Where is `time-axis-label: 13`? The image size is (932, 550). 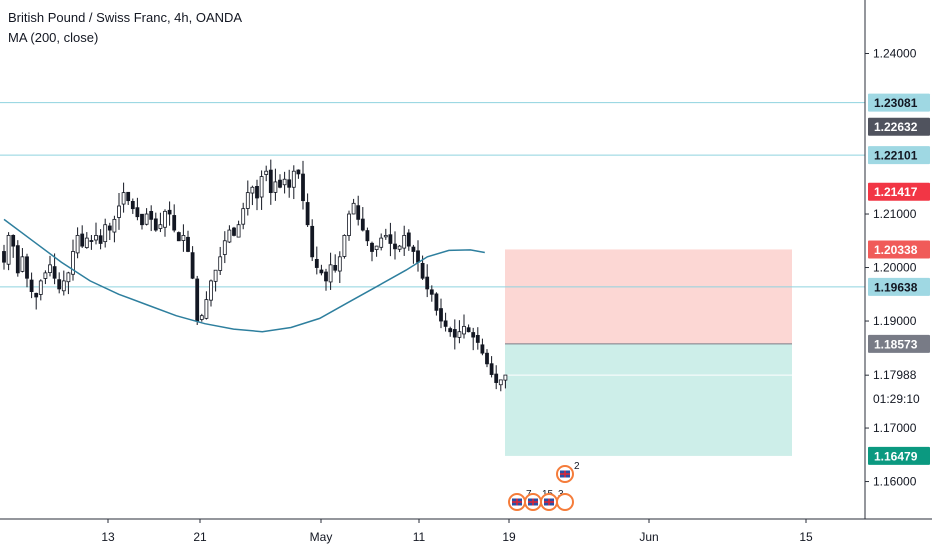
time-axis-label: 13 is located at coordinates (108, 537).